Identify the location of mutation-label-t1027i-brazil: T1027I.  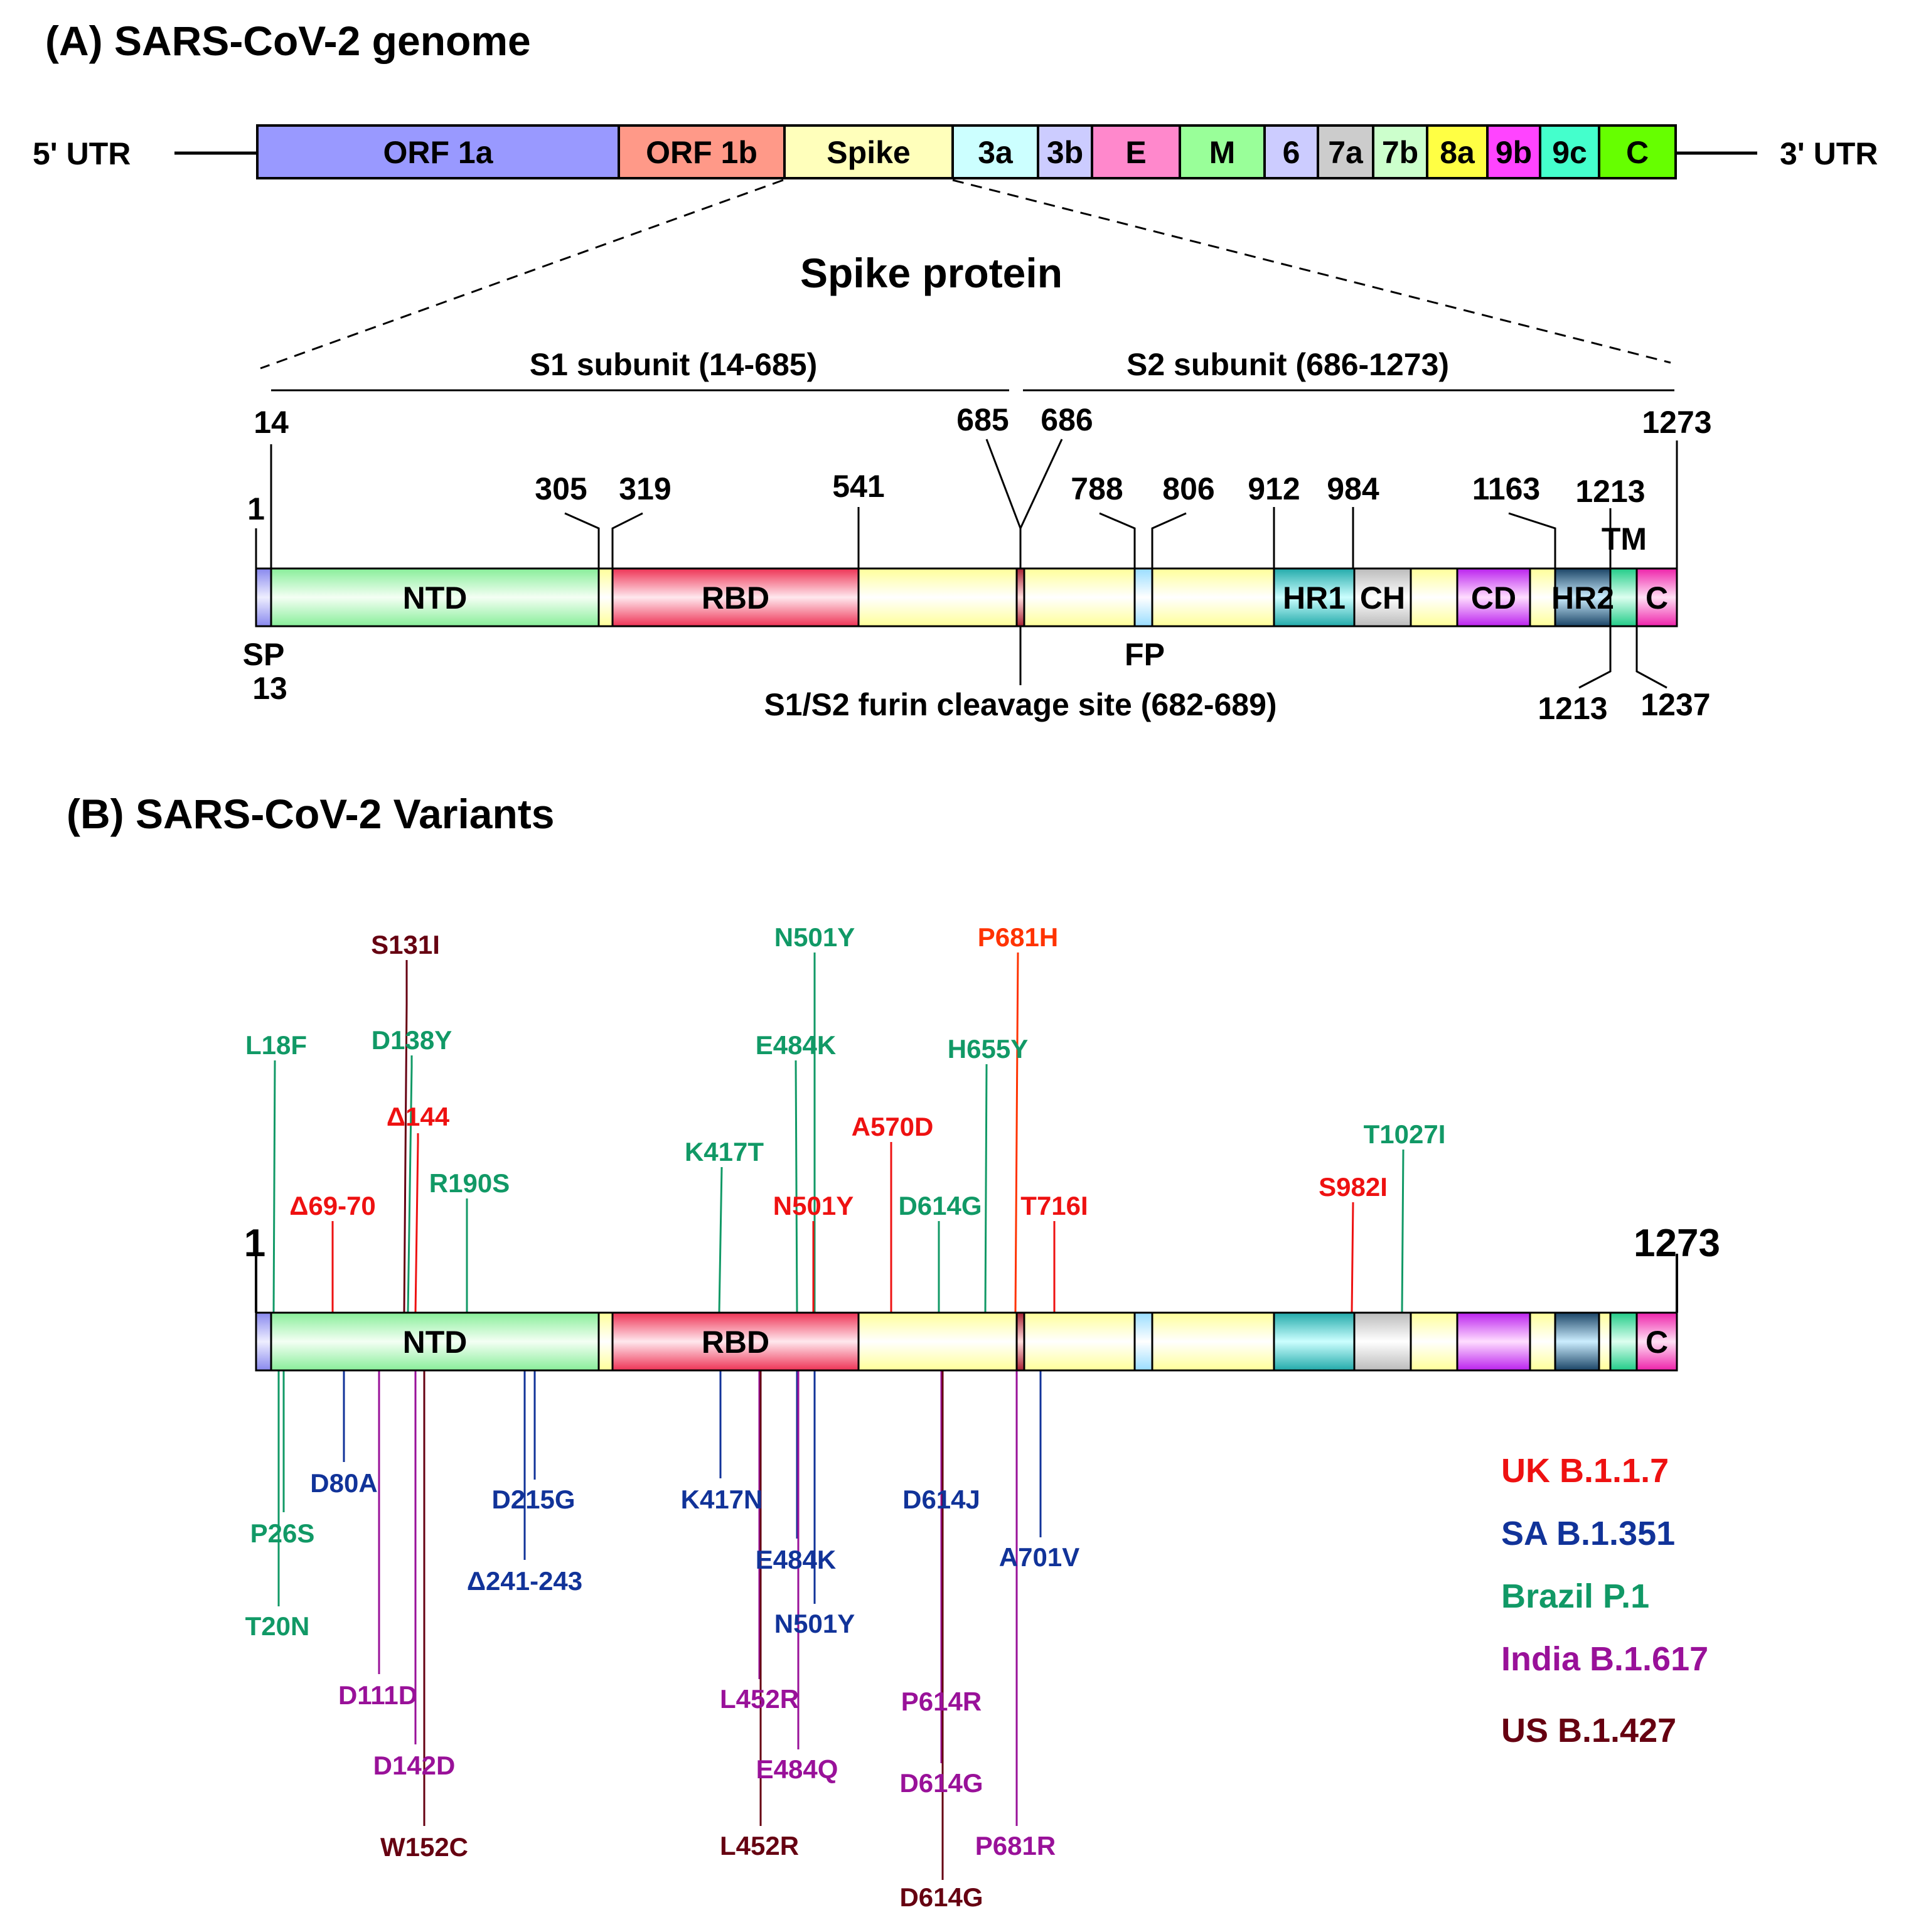
(1405, 1134).